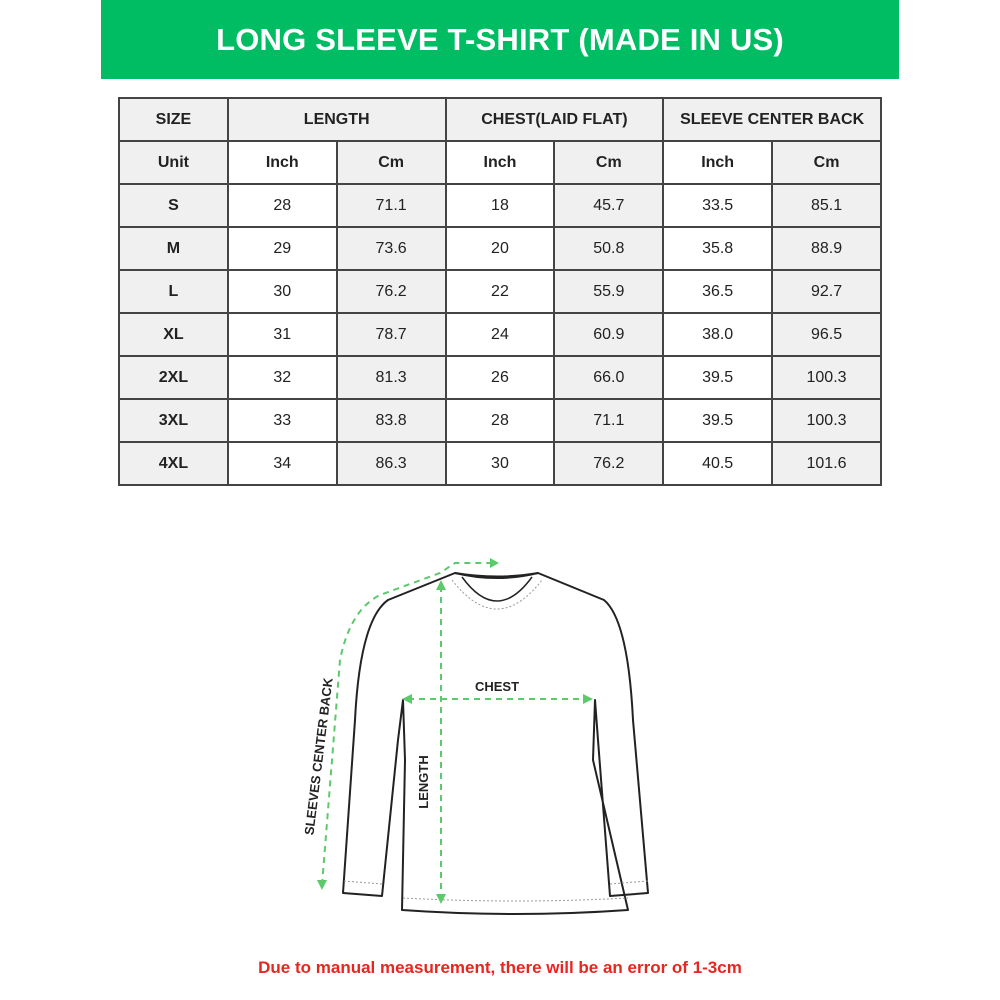 The height and width of the screenshot is (1000, 1000). Describe the element at coordinates (391, 334) in the screenshot. I see `value-cell: 78.7` at that location.